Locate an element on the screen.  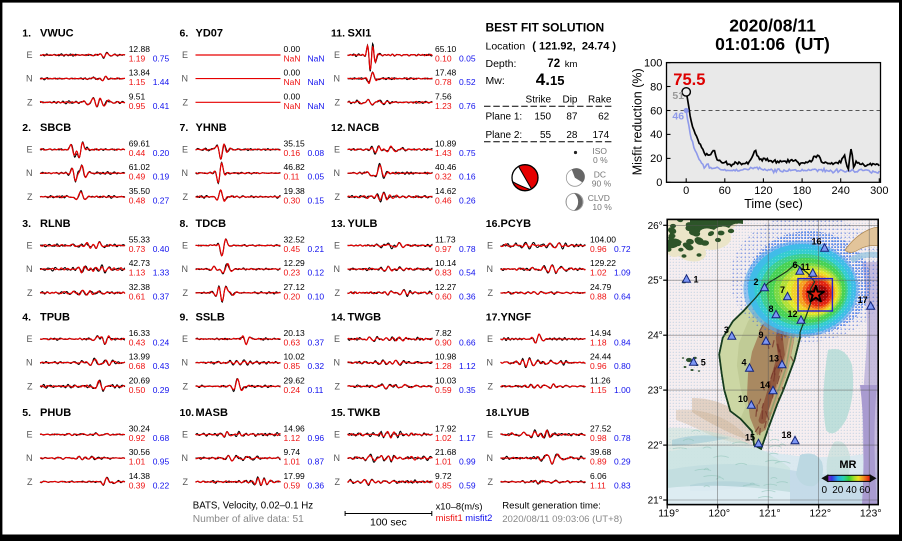
svg-text: 19.38 is located at coordinates (295, 191).